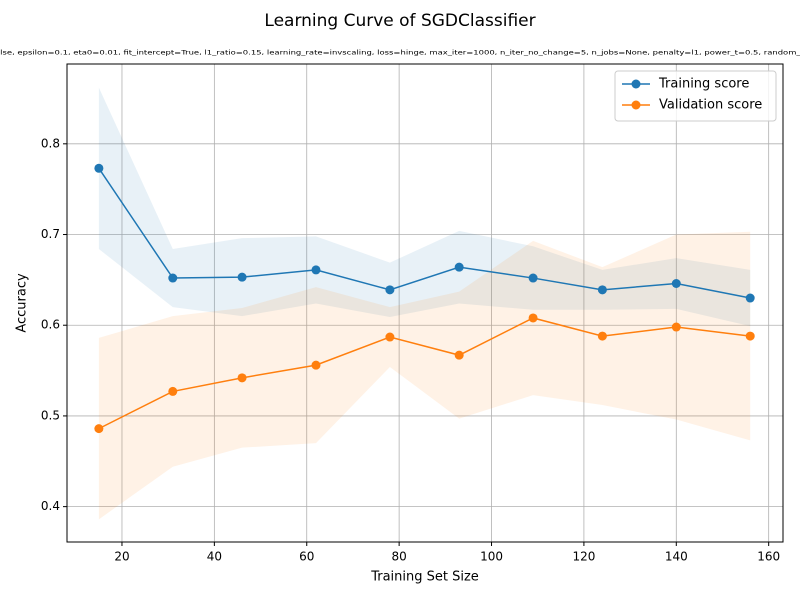  I want to click on x-axis-label: Training Set Size, so click(424, 577).